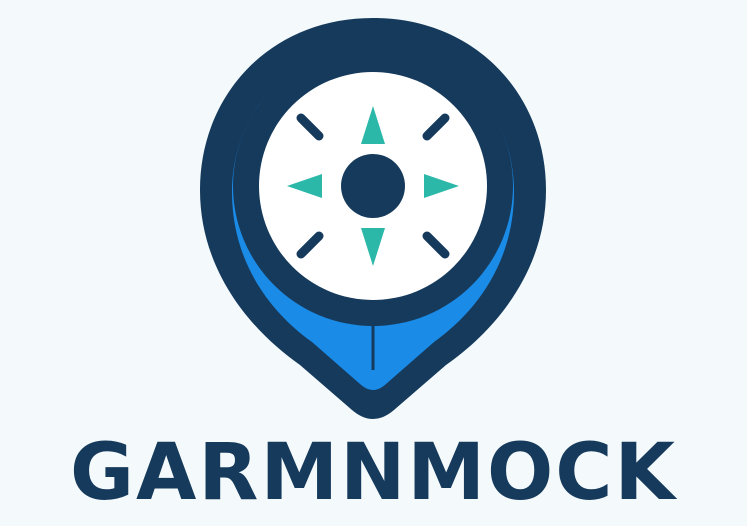  I want to click on compass-points, so click(373, 186).